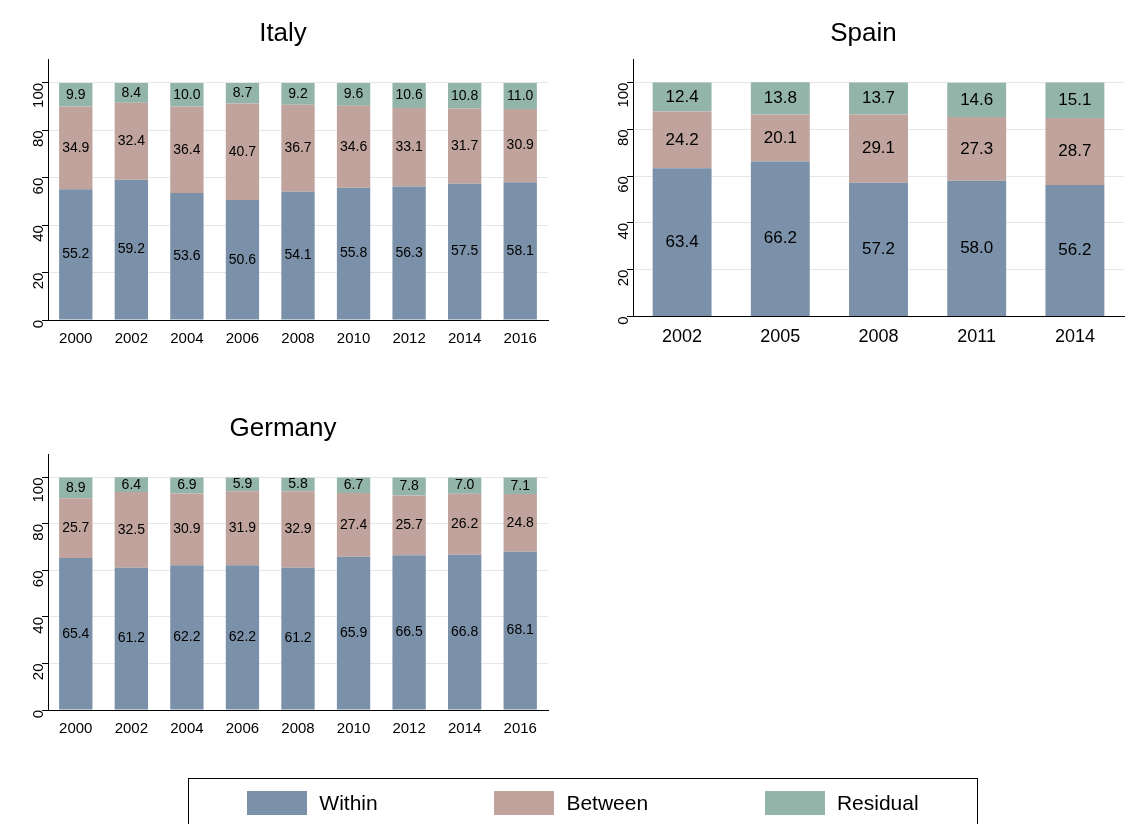  I want to click on data-label: 29.1, so click(878, 148).